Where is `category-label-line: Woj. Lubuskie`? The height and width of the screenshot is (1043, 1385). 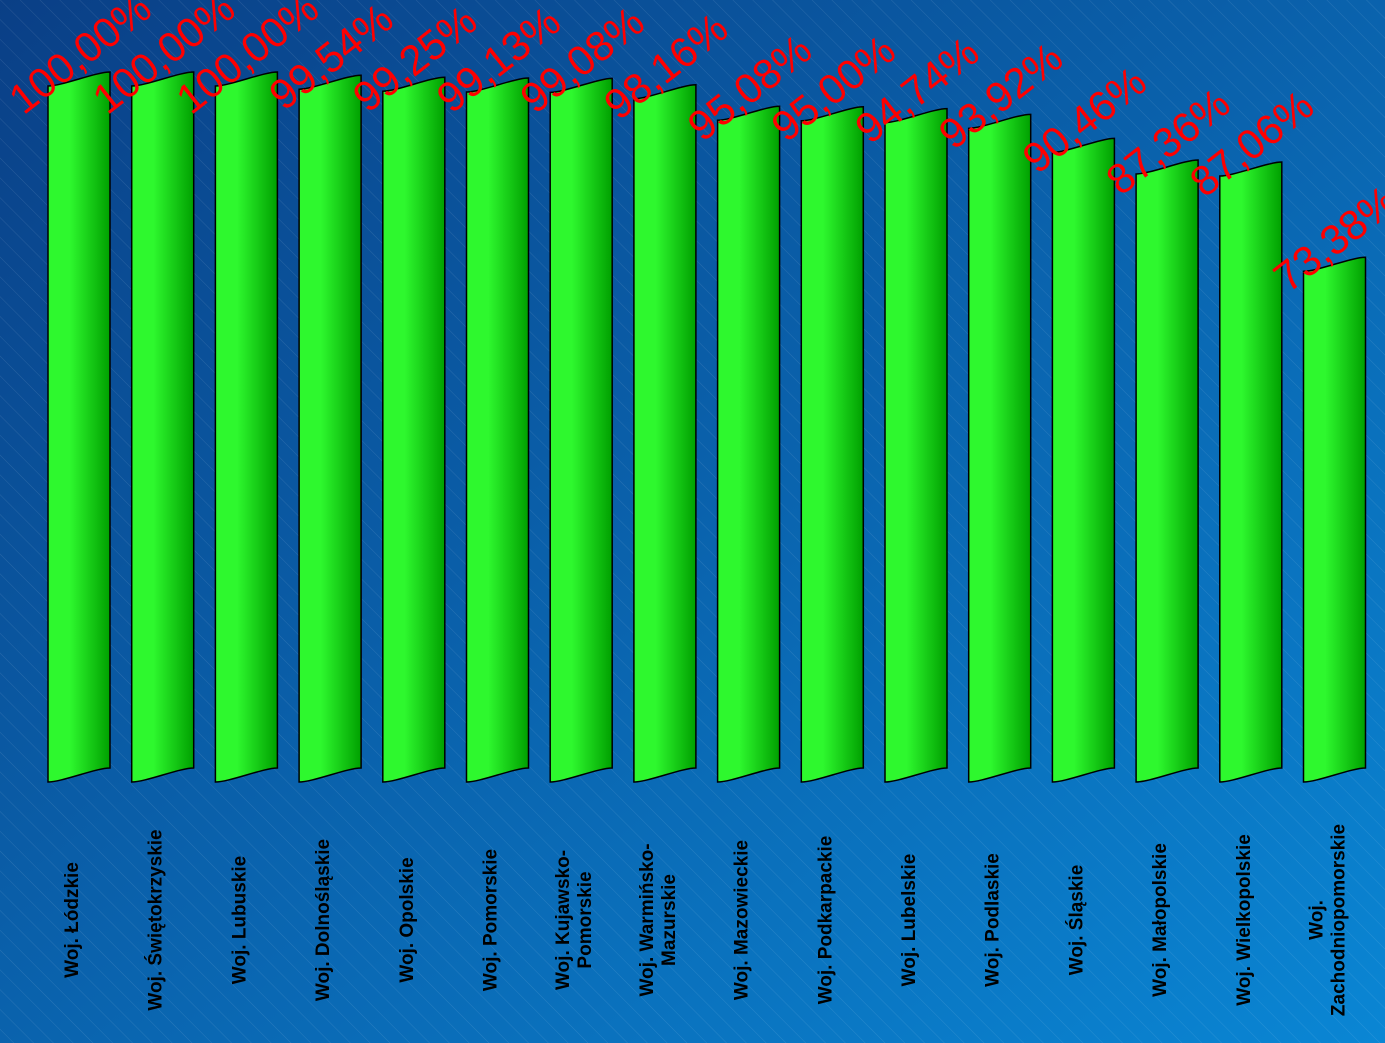 category-label-line: Woj. Lubuskie is located at coordinates (239, 920).